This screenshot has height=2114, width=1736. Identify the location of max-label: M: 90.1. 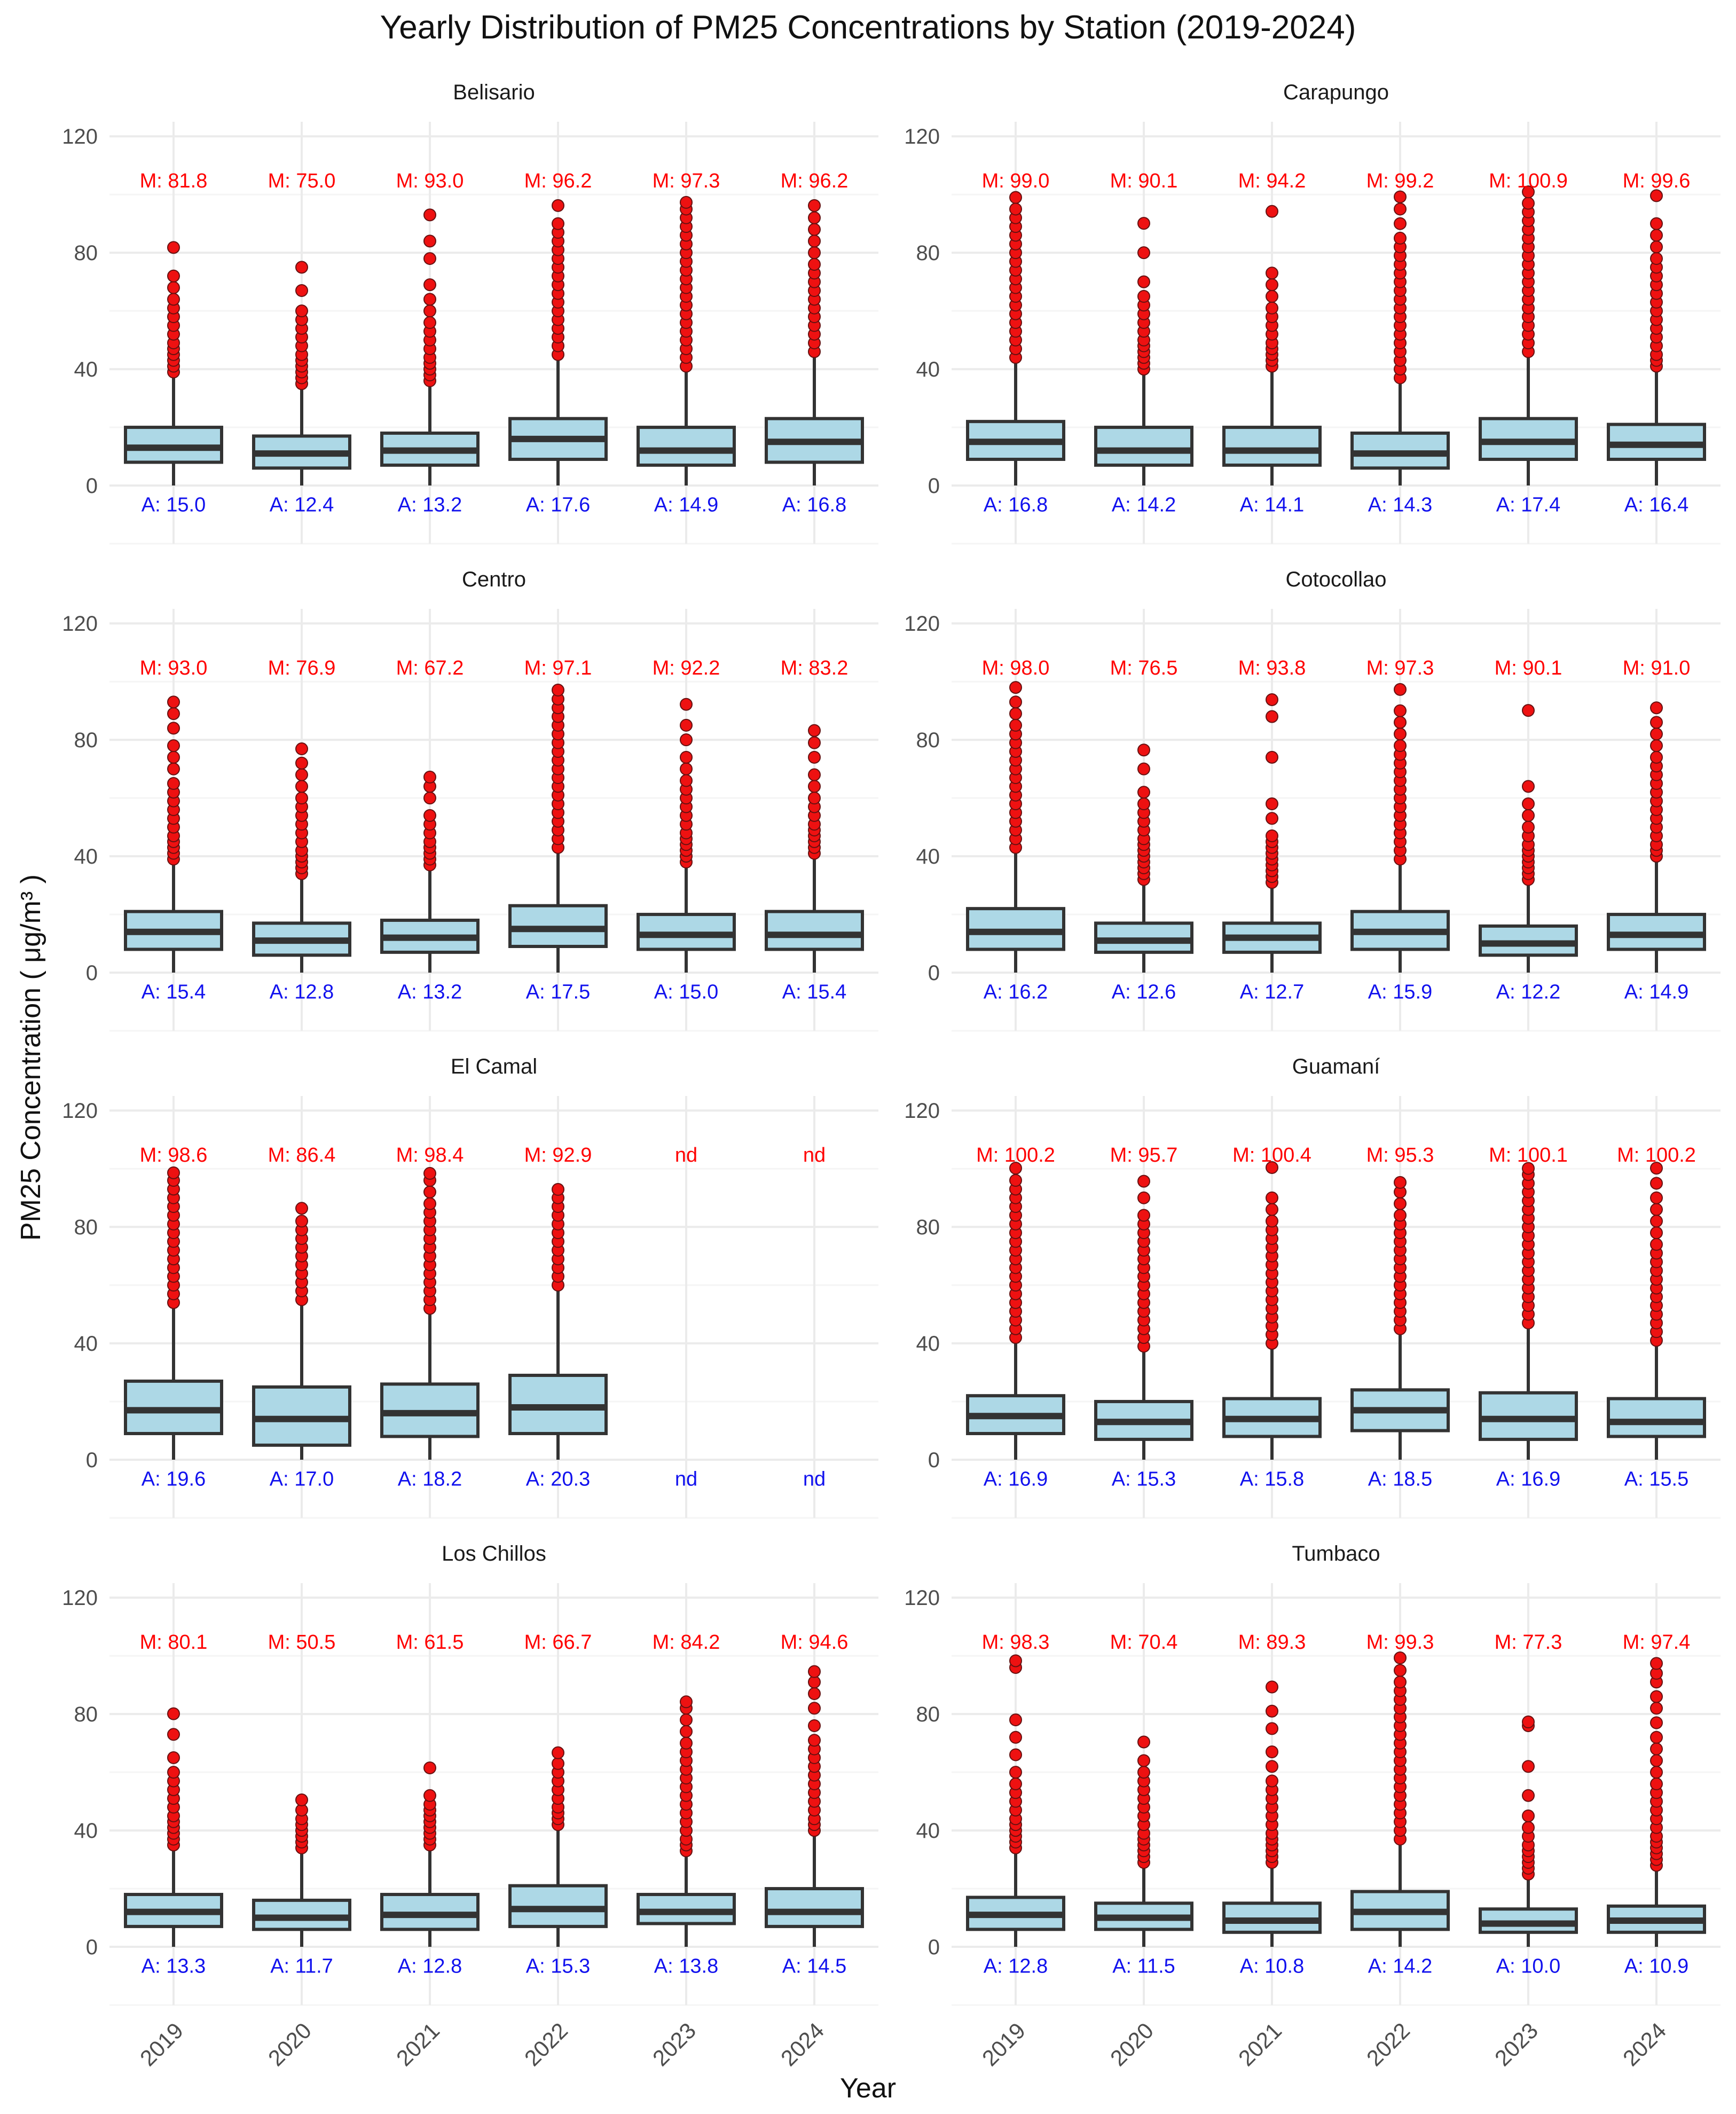
(1528, 668).